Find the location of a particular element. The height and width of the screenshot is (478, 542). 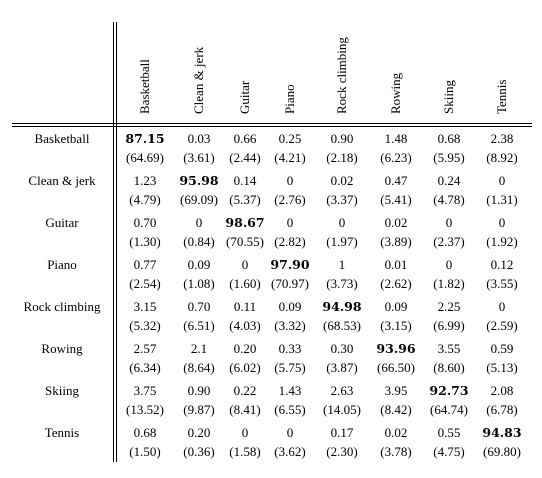

paren-value-cell: (6.55) is located at coordinates (290, 409).